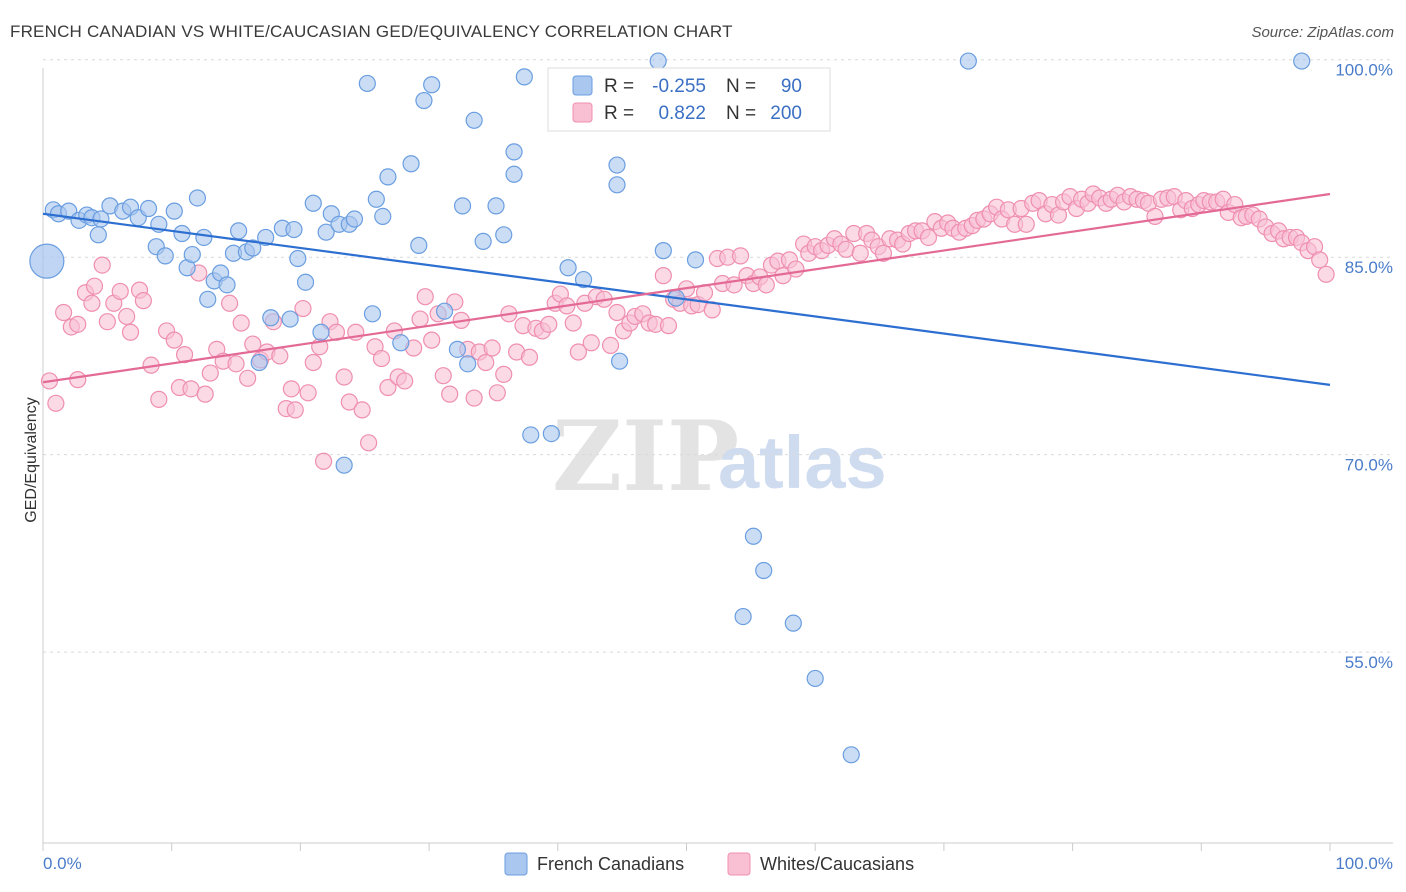 The height and width of the screenshot is (892, 1406). What do you see at coordinates (741, 113) in the screenshot?
I see `legend-n-label-pink: N =` at bounding box center [741, 113].